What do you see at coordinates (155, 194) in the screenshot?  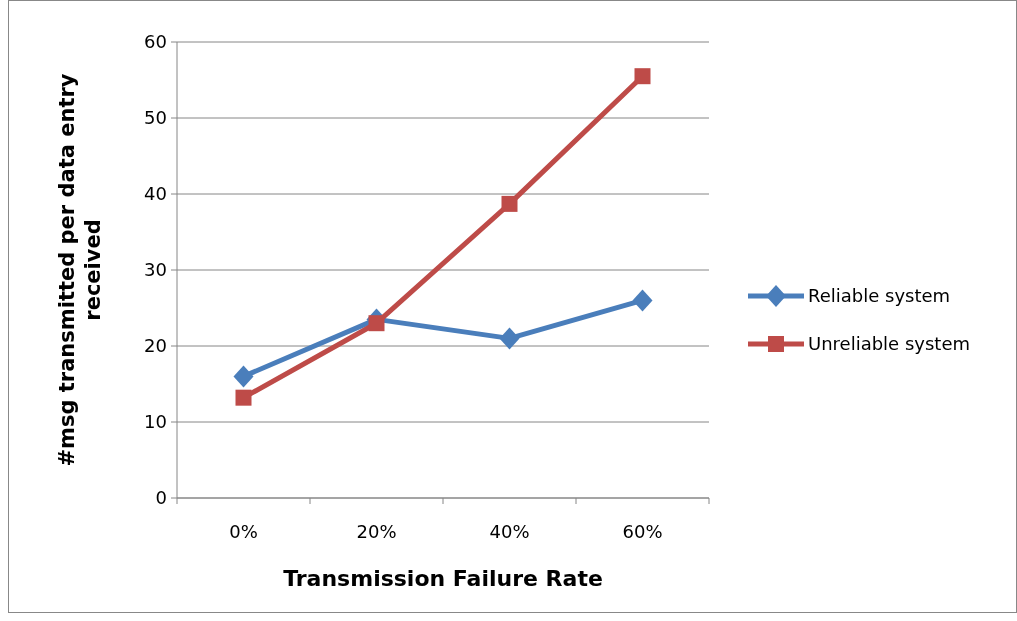 I see `y-tick-label: 40` at bounding box center [155, 194].